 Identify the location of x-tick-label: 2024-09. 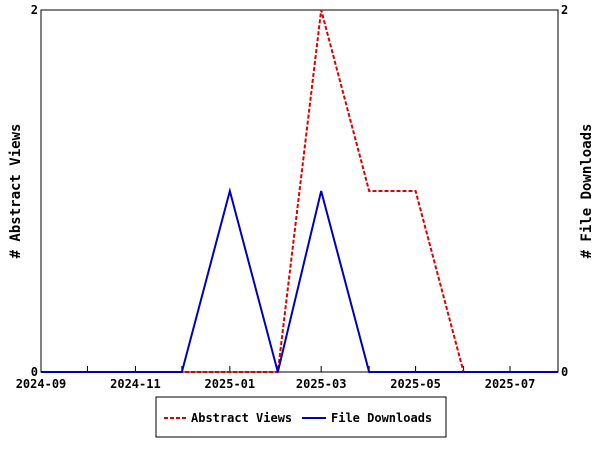
(41, 384).